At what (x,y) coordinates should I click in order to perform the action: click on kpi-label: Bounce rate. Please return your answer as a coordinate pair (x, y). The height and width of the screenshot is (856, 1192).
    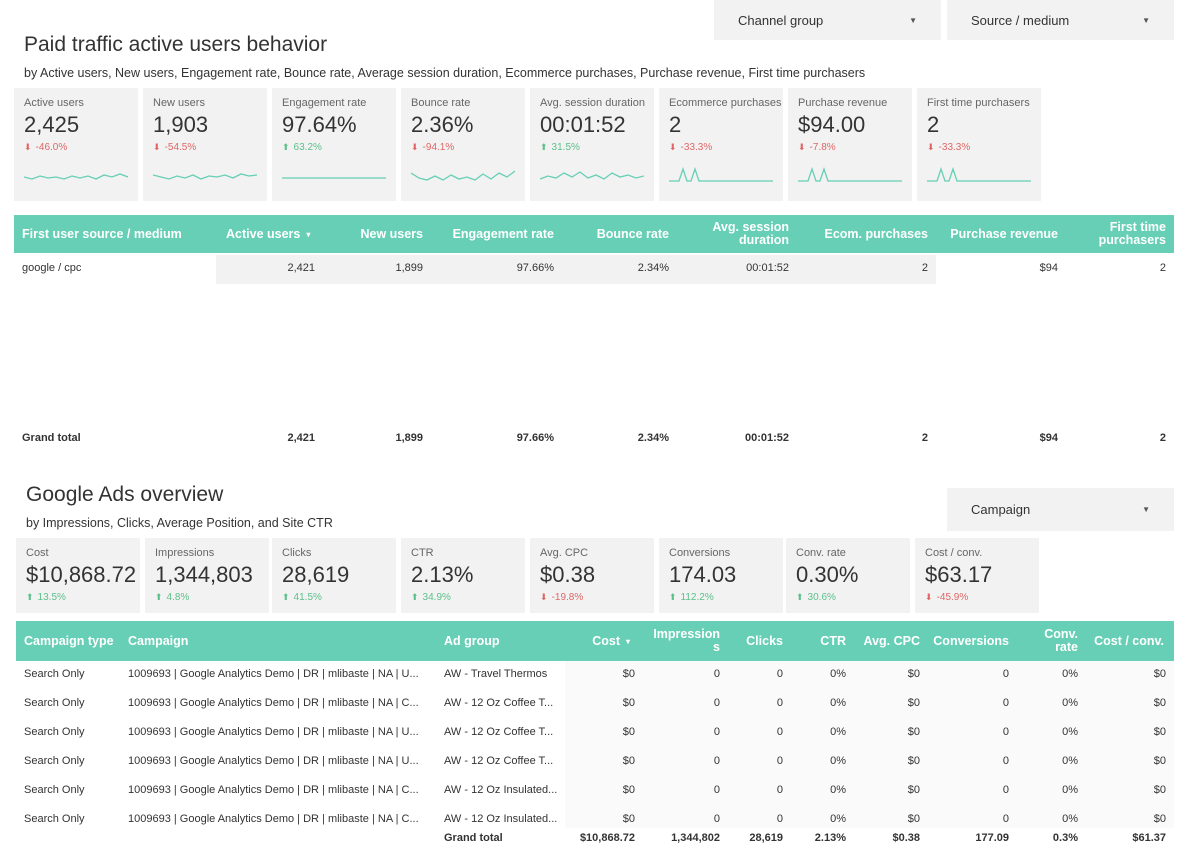
    Looking at the image, I should click on (441, 103).